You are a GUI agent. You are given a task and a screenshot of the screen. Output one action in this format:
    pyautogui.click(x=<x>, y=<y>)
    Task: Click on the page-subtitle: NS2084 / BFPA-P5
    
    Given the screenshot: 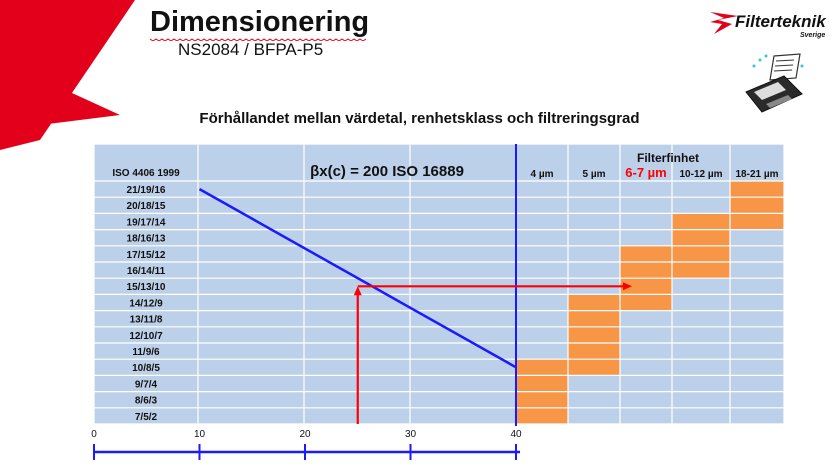 What is the action you would take?
    pyautogui.click(x=251, y=49)
    